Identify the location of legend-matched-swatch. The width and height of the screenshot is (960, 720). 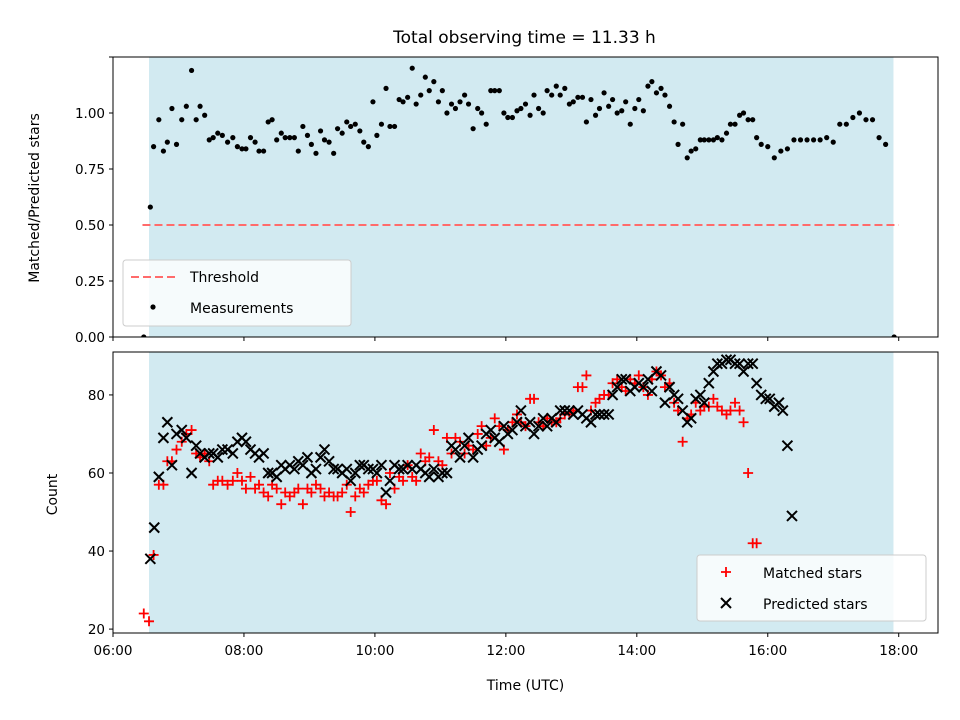
(726, 572).